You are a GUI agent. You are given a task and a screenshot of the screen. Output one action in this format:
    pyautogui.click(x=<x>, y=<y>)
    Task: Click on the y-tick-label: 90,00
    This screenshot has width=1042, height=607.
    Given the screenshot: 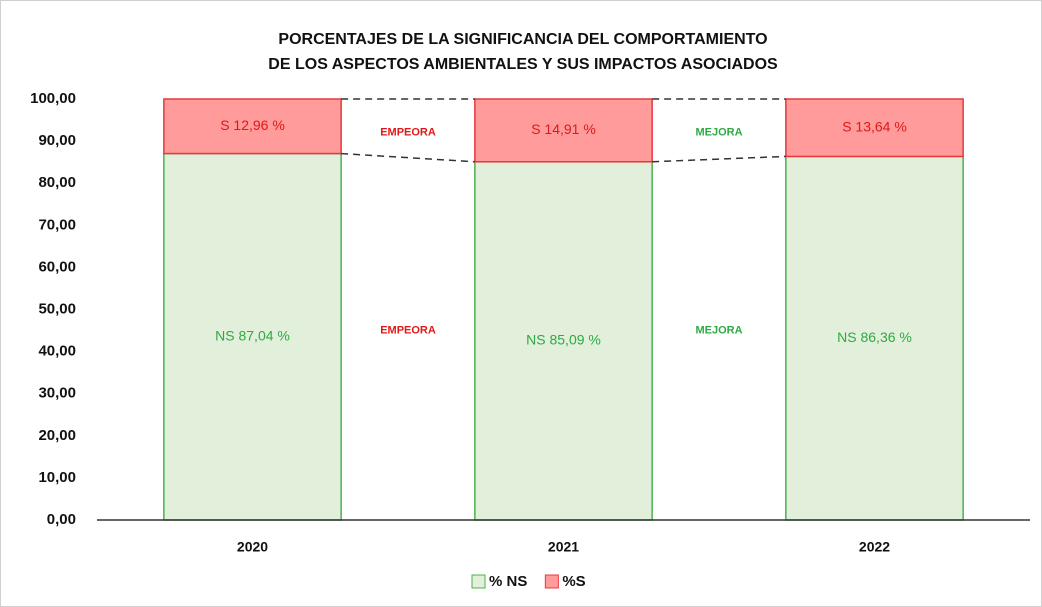 What is the action you would take?
    pyautogui.click(x=57, y=140)
    